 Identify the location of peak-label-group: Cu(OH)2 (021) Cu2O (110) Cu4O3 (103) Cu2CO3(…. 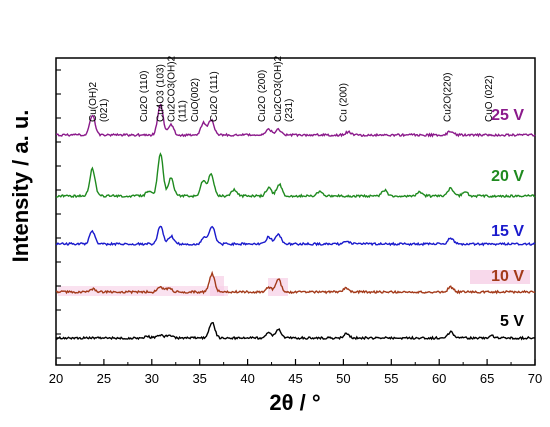
(291, 88).